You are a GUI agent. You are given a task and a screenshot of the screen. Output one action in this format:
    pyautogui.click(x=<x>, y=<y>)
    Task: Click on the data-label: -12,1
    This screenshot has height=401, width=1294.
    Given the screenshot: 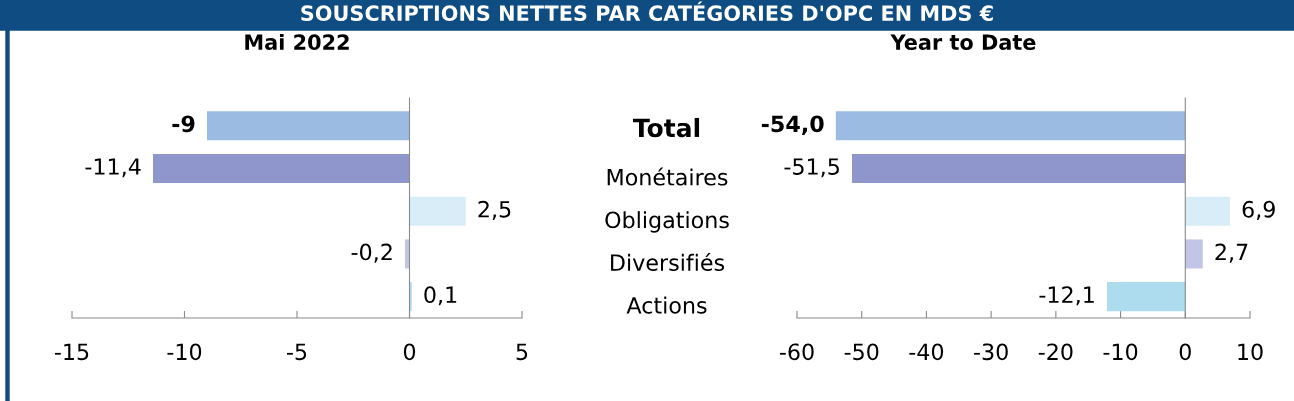 What is the action you would take?
    pyautogui.click(x=1066, y=296)
    